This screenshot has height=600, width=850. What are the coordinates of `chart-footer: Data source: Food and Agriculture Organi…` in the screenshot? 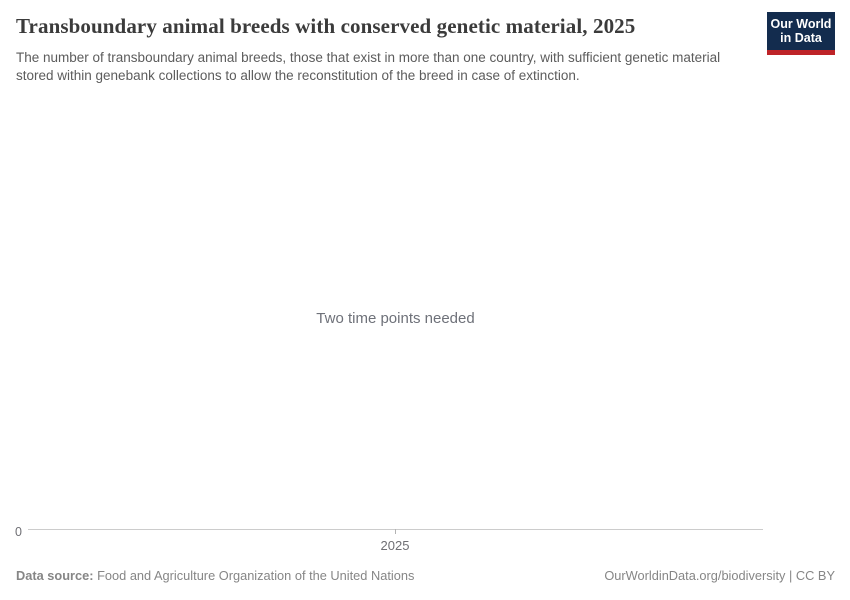 It's located at (425, 575).